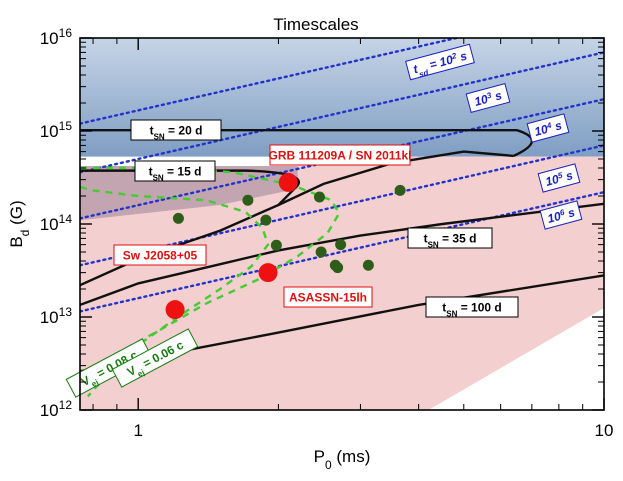 Image resolution: width=623 pixels, height=481 pixels. I want to click on tsd-label-4-box, so click(559, 178).